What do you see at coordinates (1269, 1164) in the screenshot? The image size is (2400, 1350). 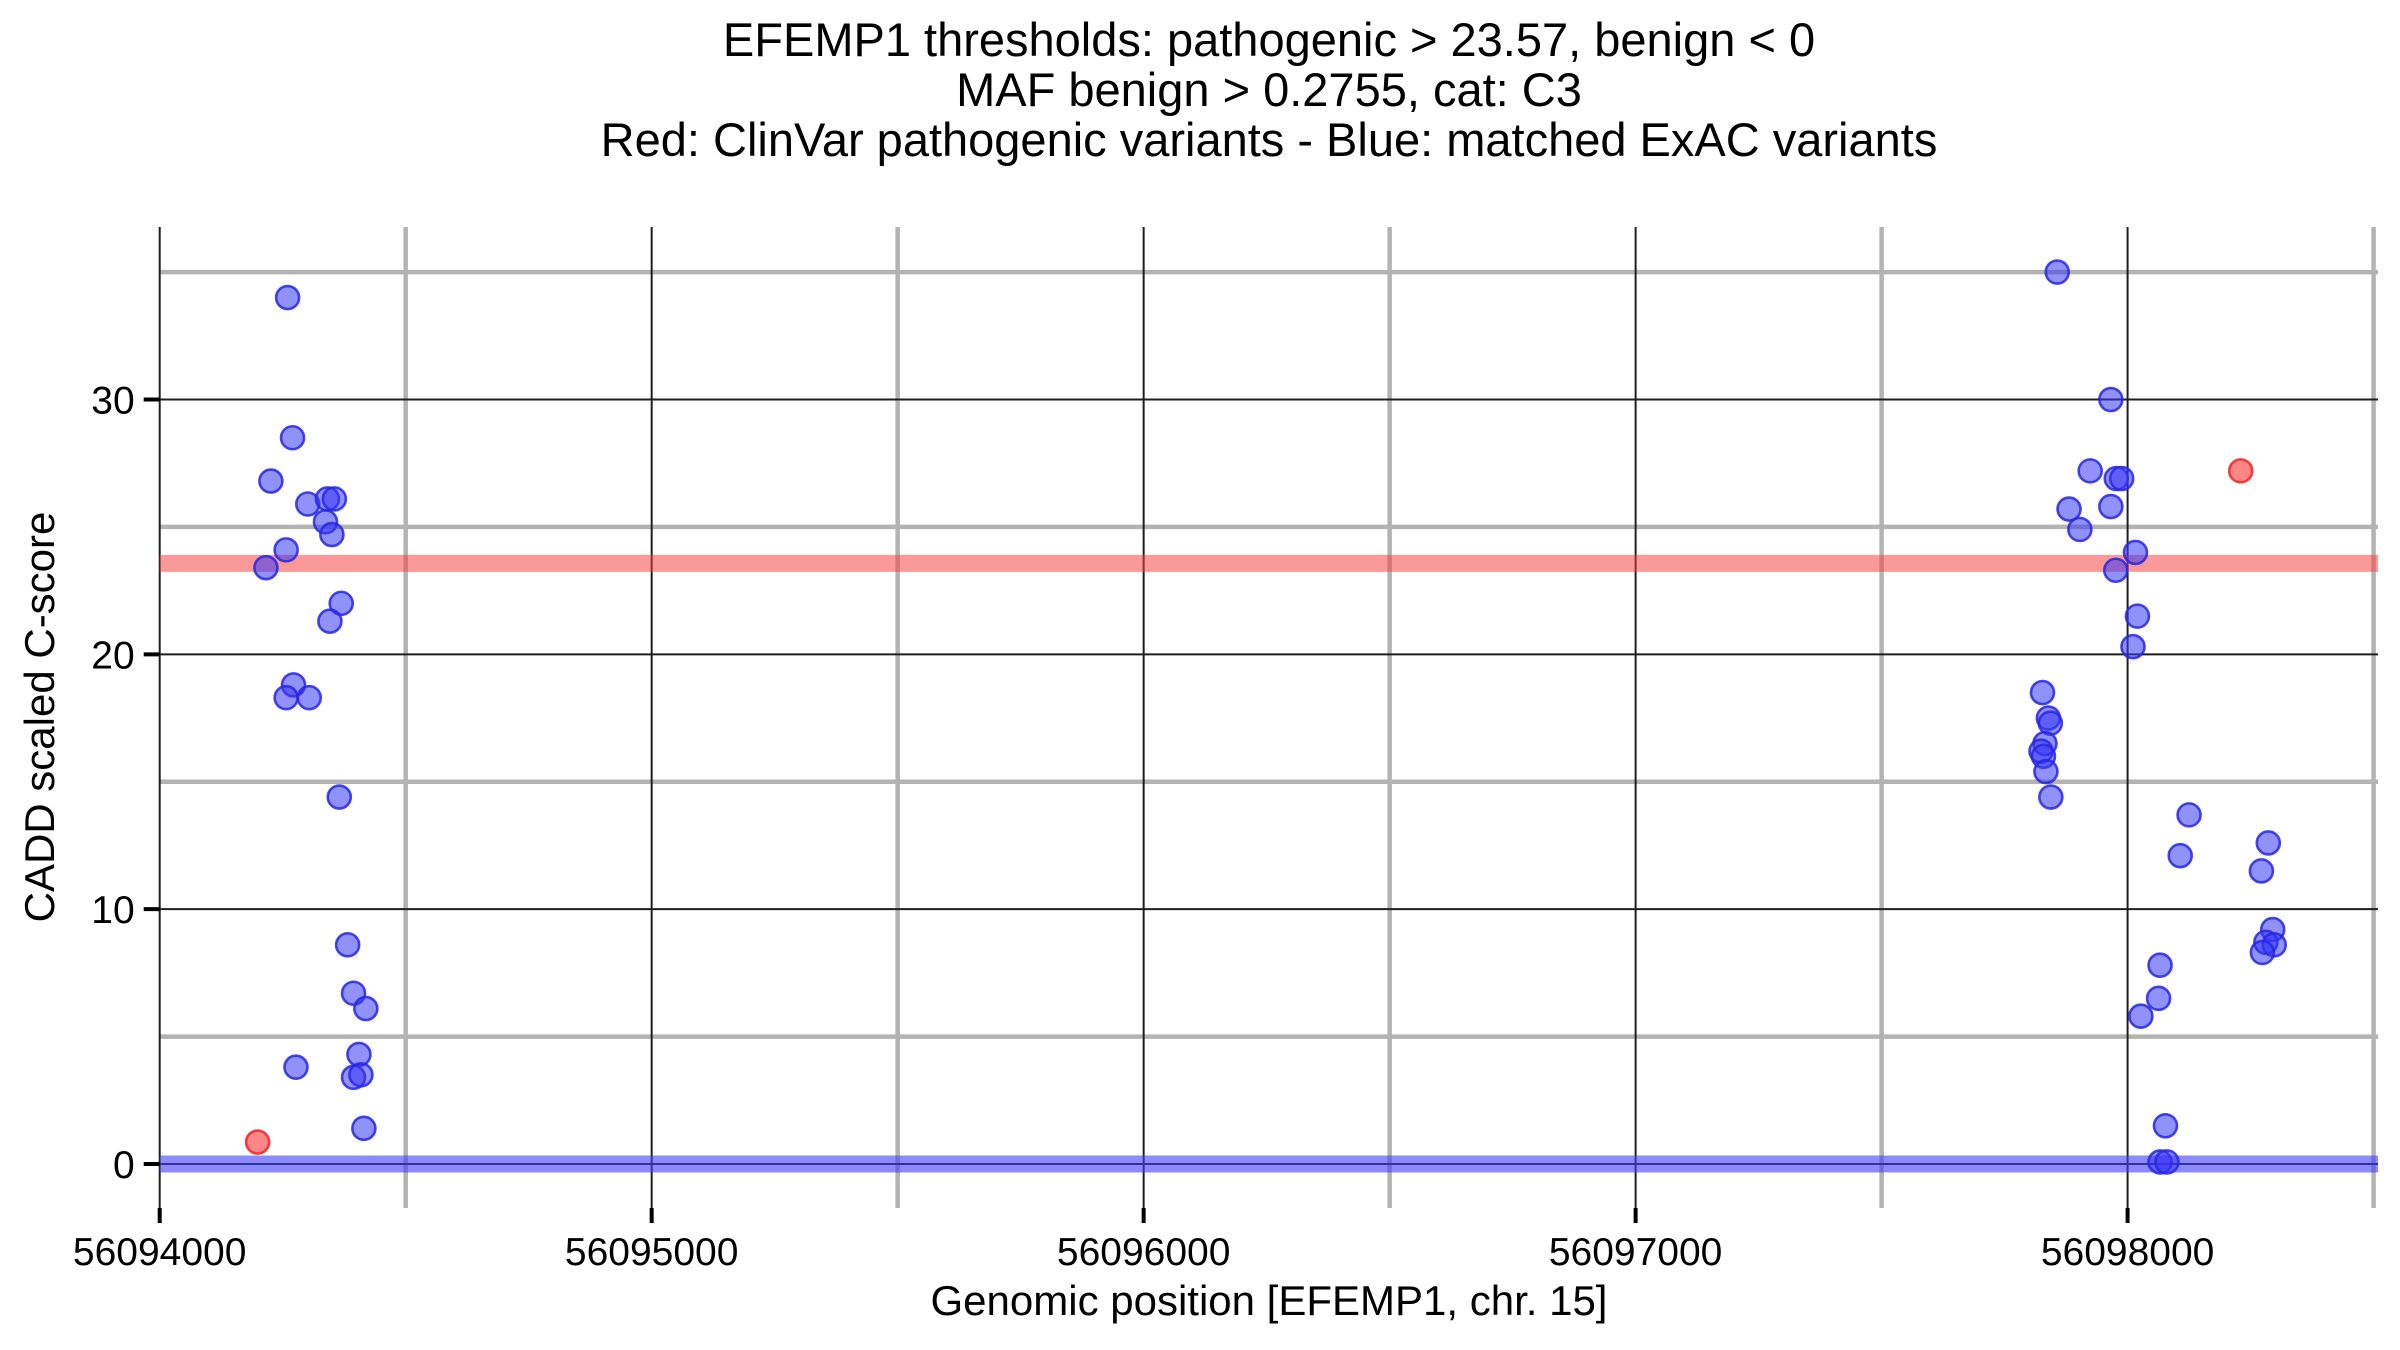 I see `benign-threshold-band` at bounding box center [1269, 1164].